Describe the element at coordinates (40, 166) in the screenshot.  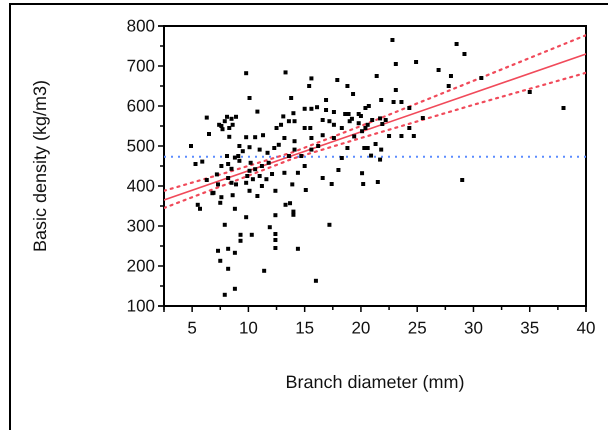
I see `y-axis-title: Basic density (kg/m3)` at that location.